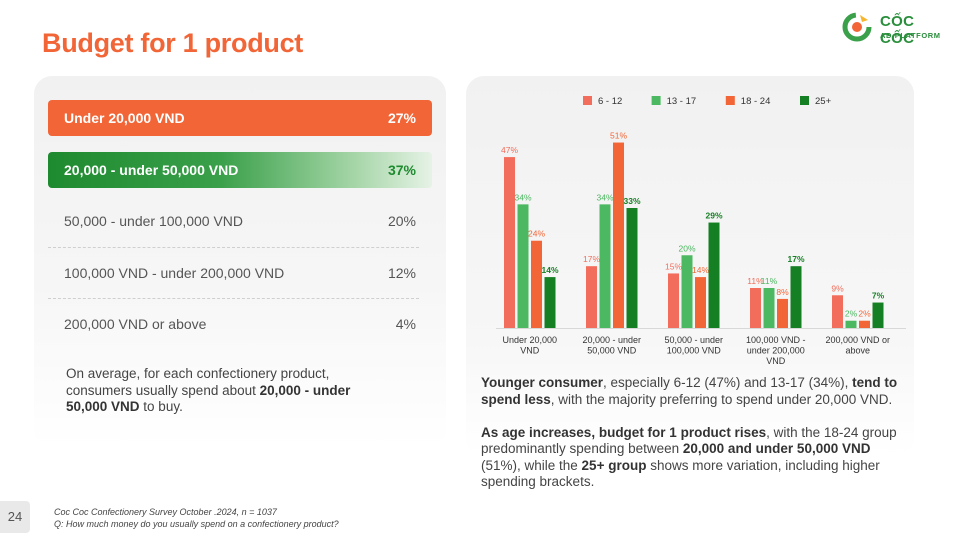  Describe the element at coordinates (240, 118) in the screenshot. I see `option-under-20000: Under 20,000 VND 27%` at that location.